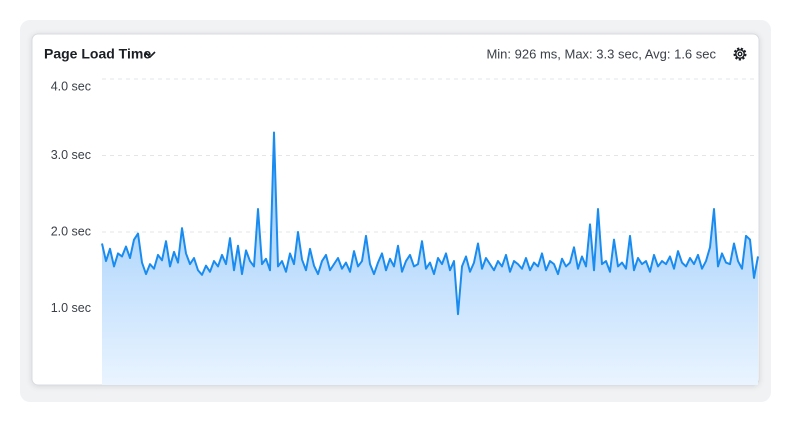 This screenshot has width=791, height=427. Describe the element at coordinates (71, 86) in the screenshot. I see `y-tick-label: 4.0 sec` at that location.